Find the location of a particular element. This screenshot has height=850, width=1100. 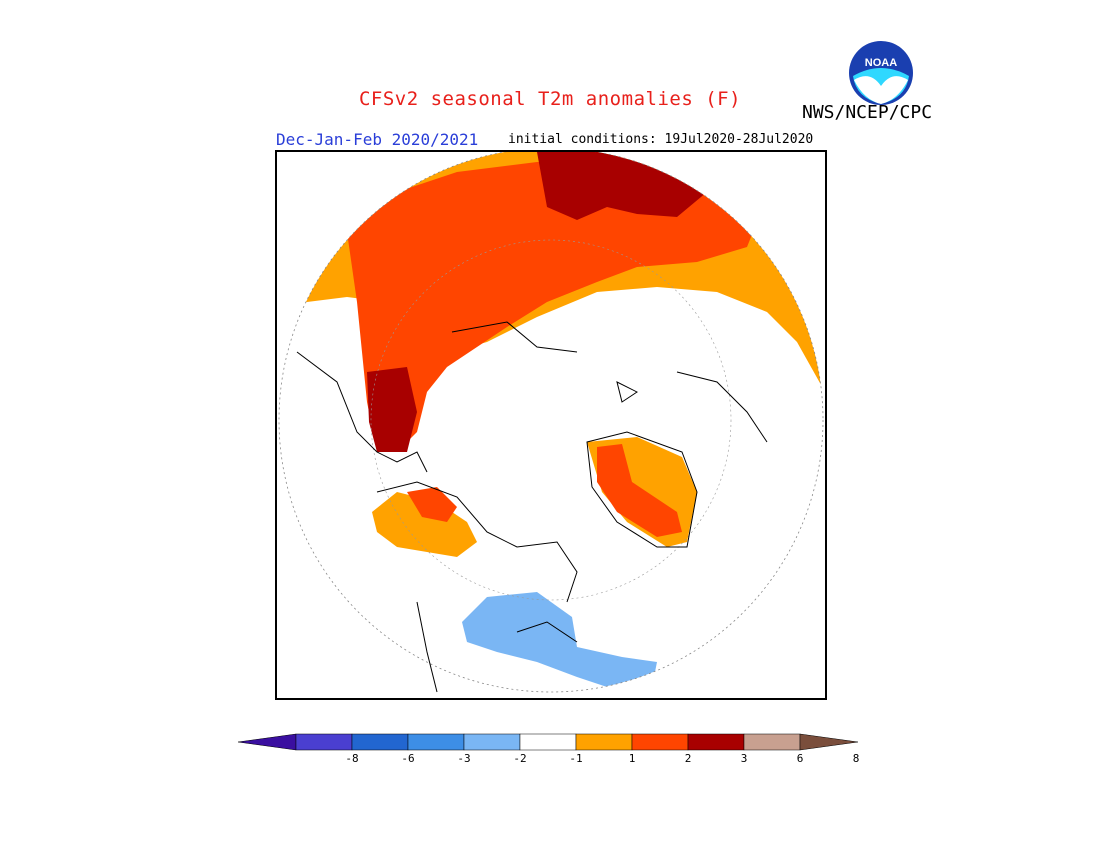

season-label: Dec-Jan-Feb 2020/2021 is located at coordinates (377, 139).